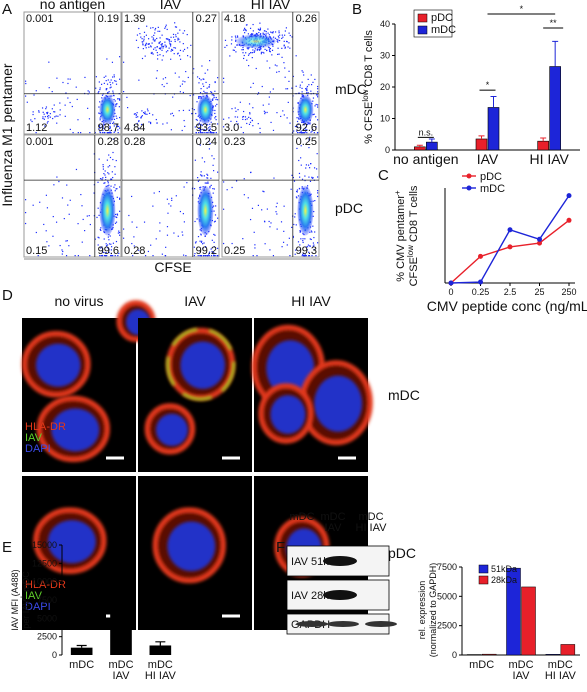 Image resolution: width=587 pixels, height=692 pixels. Describe the element at coordinates (543, 139) in the screenshot. I see `error-bar` at that location.